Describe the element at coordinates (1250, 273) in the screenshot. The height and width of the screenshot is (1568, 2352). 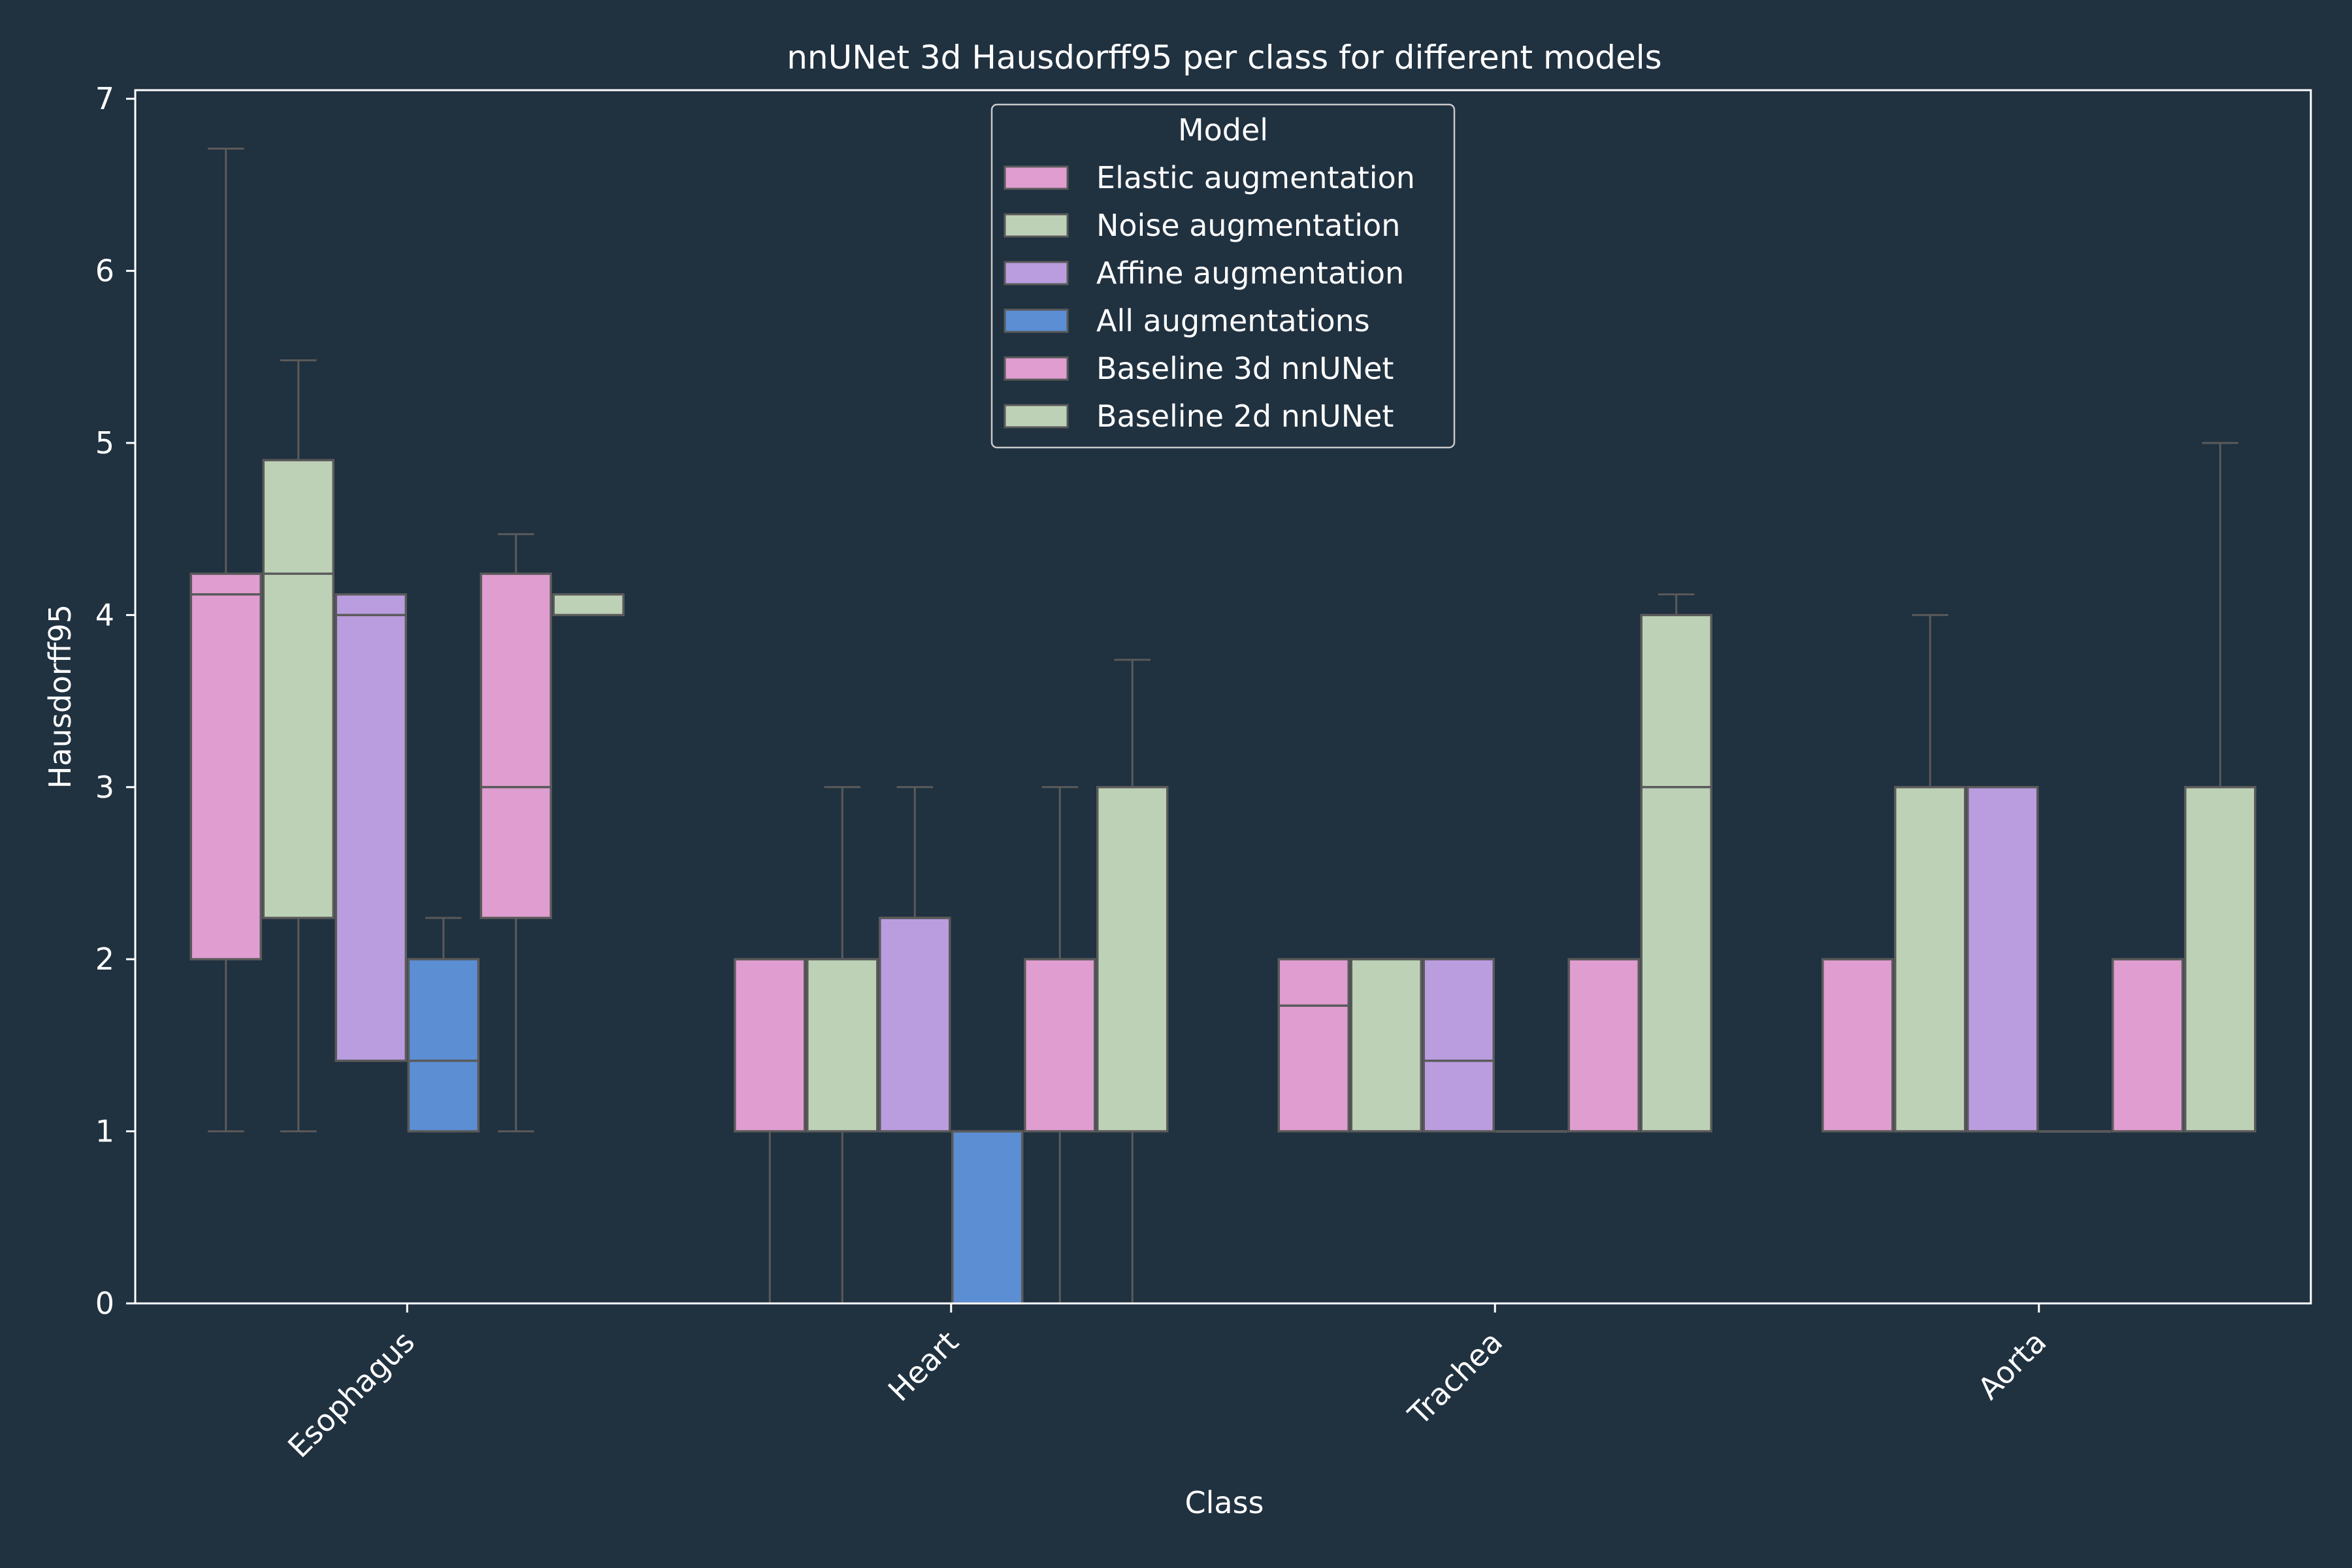
I see `legend-label: Affine augmentation` at that location.